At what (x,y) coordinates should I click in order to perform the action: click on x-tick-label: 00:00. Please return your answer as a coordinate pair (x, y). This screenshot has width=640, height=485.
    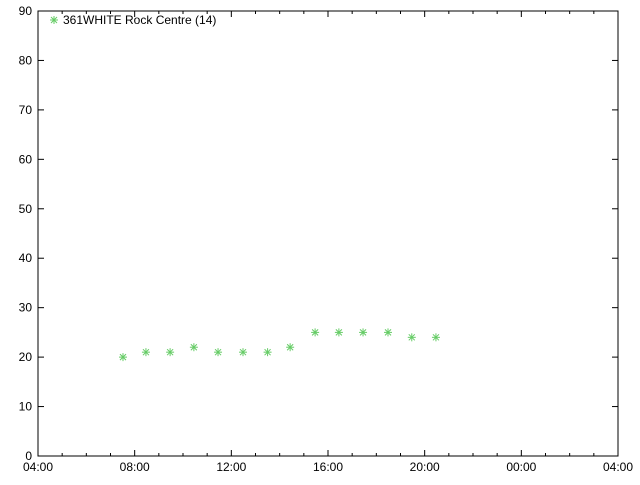
    Looking at the image, I should click on (521, 467).